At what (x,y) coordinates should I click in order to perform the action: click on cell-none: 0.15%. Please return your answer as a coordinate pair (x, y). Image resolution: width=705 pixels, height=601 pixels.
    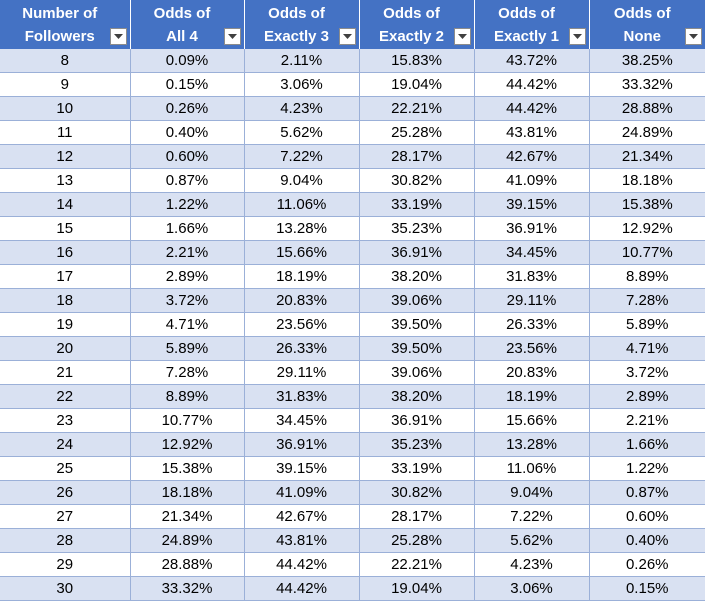
    Looking at the image, I should click on (647, 588).